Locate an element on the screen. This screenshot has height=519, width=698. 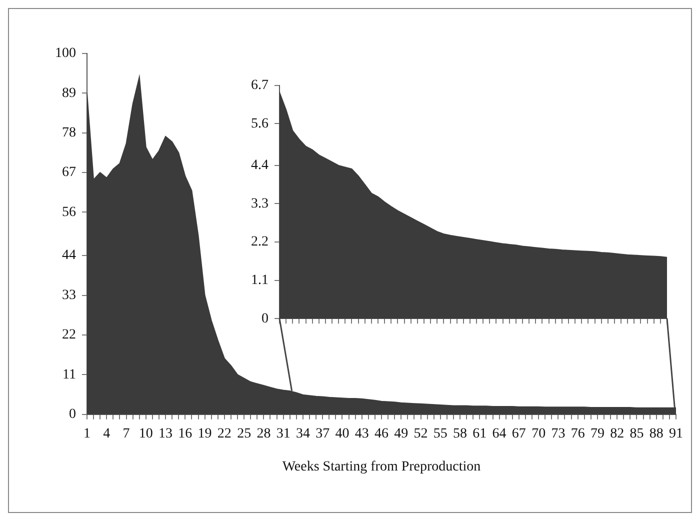
x-tick-label: 19 is located at coordinates (205, 434).